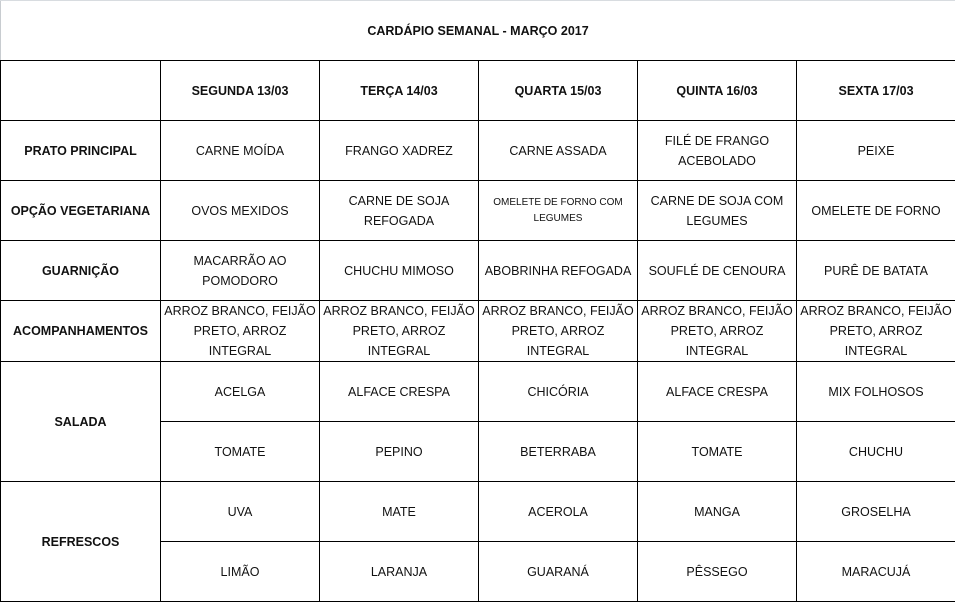  Describe the element at coordinates (81, 542) in the screenshot. I see `row-label: REFRESCOS` at that location.